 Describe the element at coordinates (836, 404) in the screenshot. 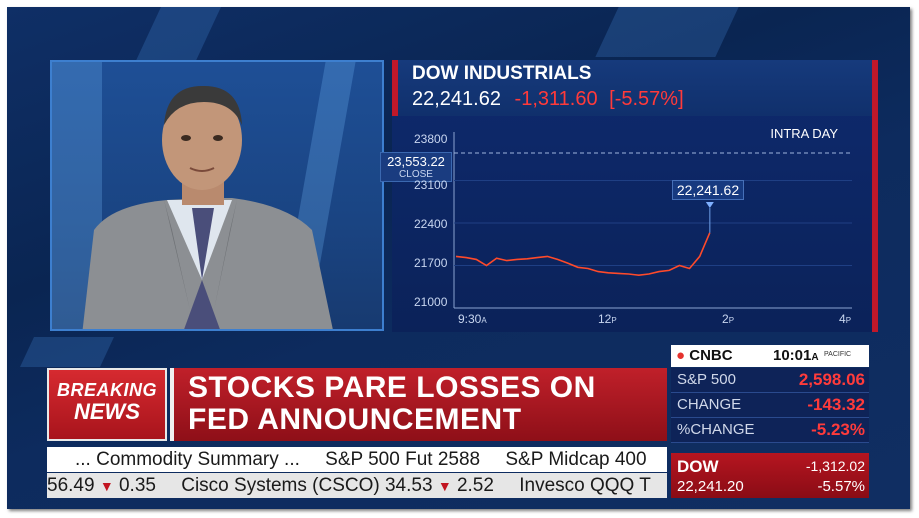

I see `stat-value: -143.32` at that location.